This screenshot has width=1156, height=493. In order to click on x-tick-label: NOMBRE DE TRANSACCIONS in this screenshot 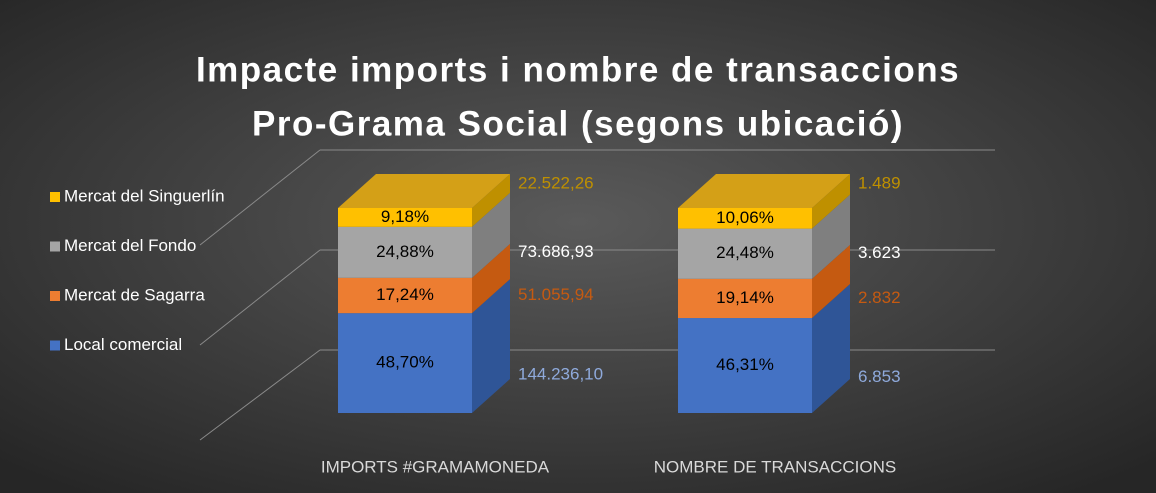, I will do `click(775, 466)`.